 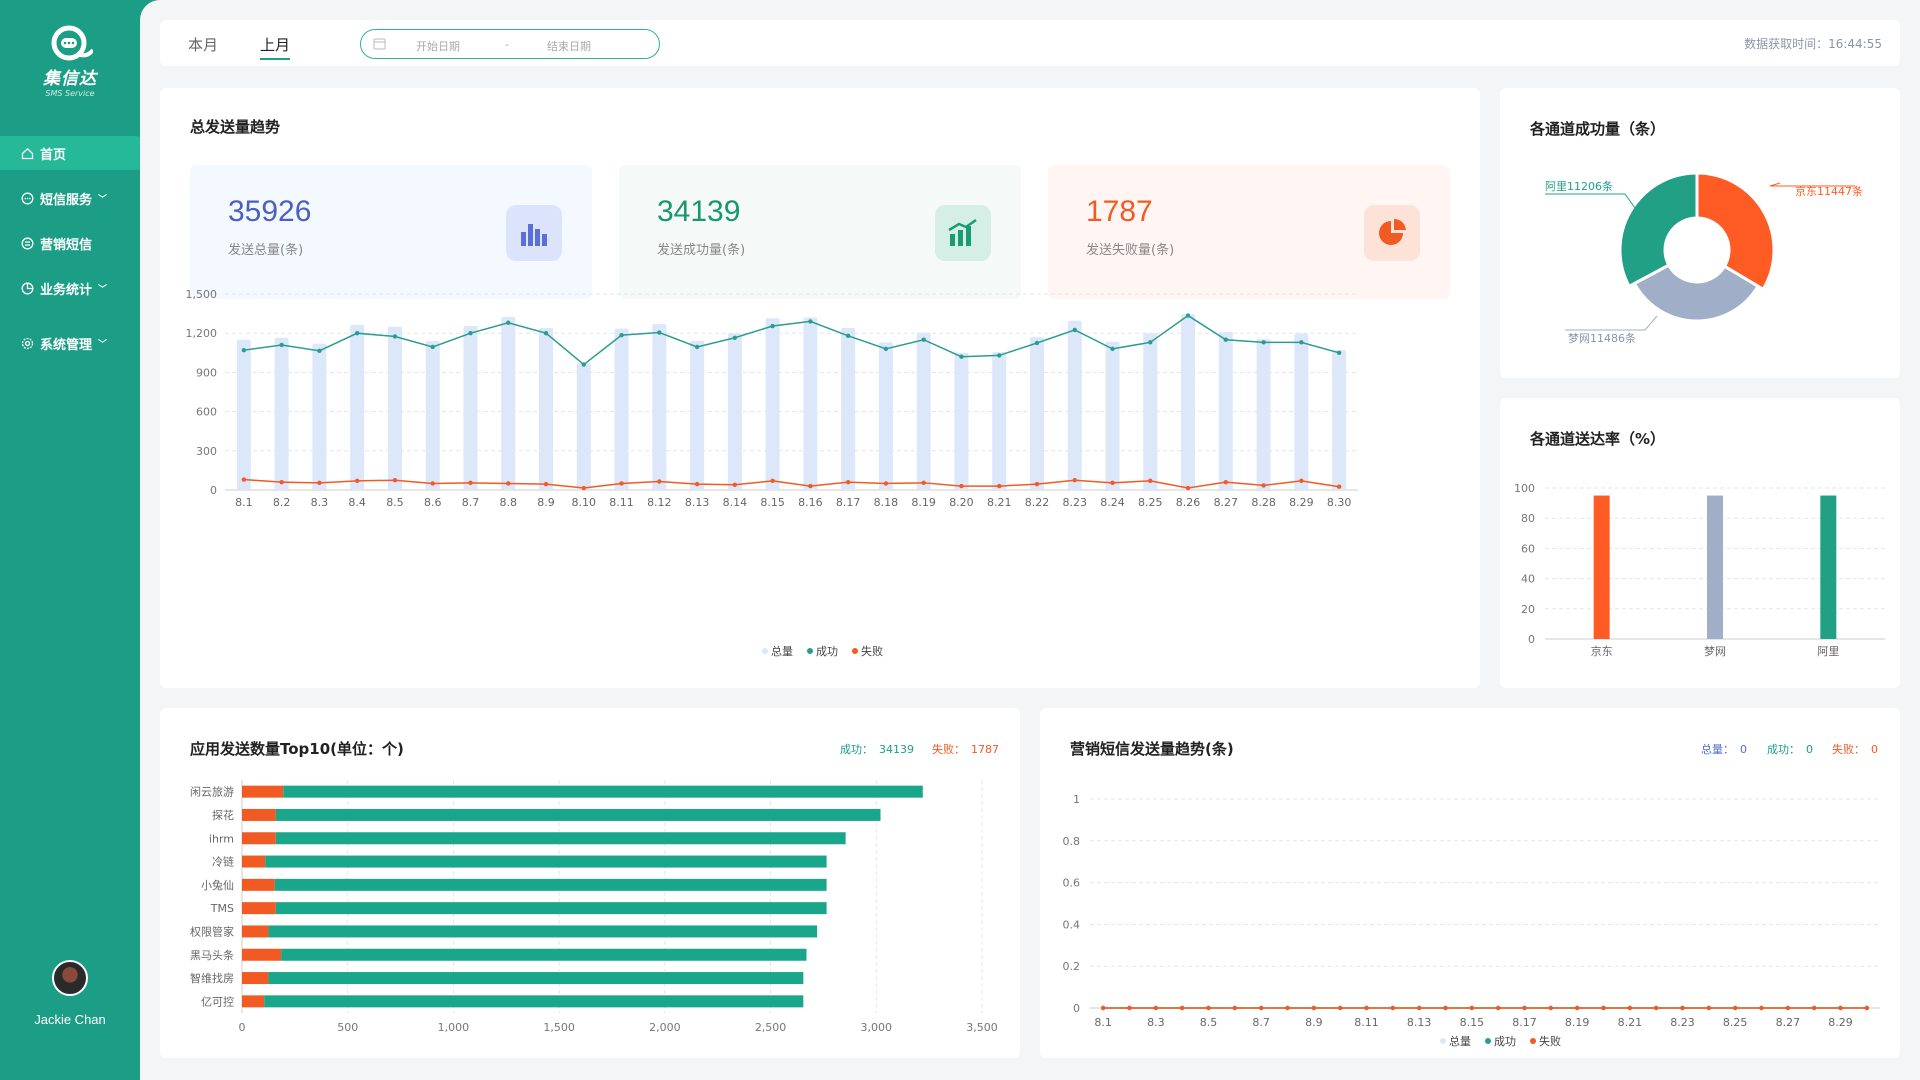 What do you see at coordinates (1855, 749) in the screenshot?
I see `marketing-fail-stat: 失败： 0` at bounding box center [1855, 749].